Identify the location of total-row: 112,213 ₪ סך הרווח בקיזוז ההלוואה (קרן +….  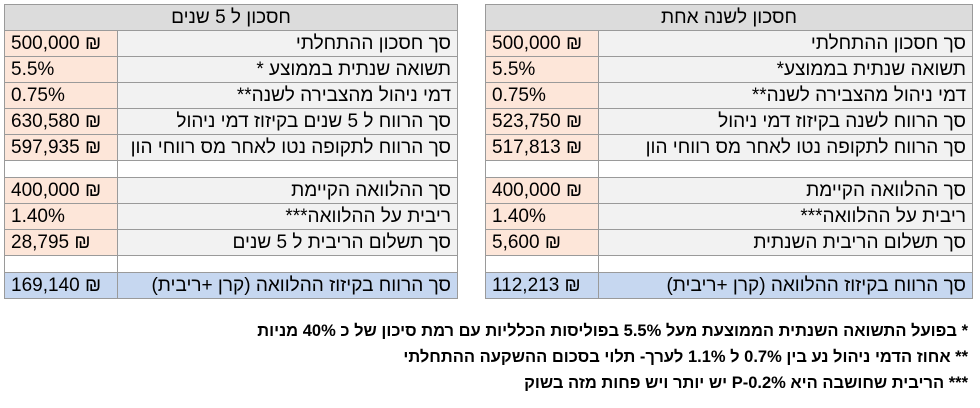
(729, 285).